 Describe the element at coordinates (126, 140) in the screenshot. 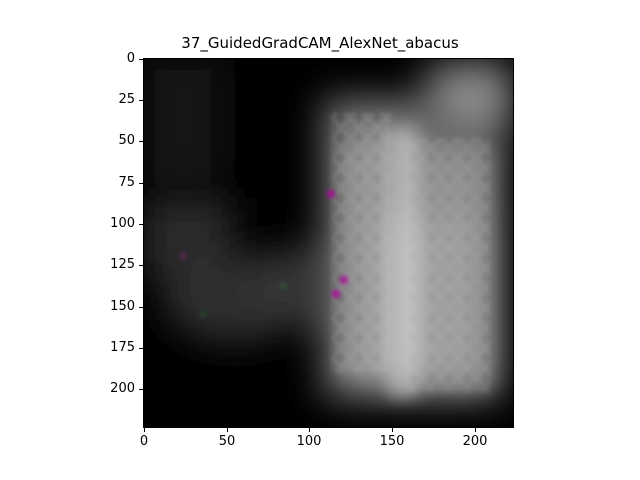

I see `y-tick-label: 50` at that location.